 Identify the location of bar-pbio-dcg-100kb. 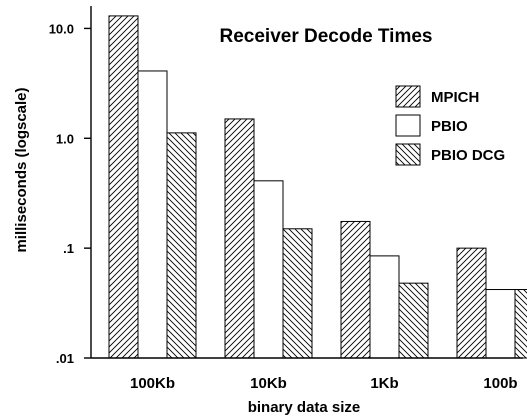
(181, 245).